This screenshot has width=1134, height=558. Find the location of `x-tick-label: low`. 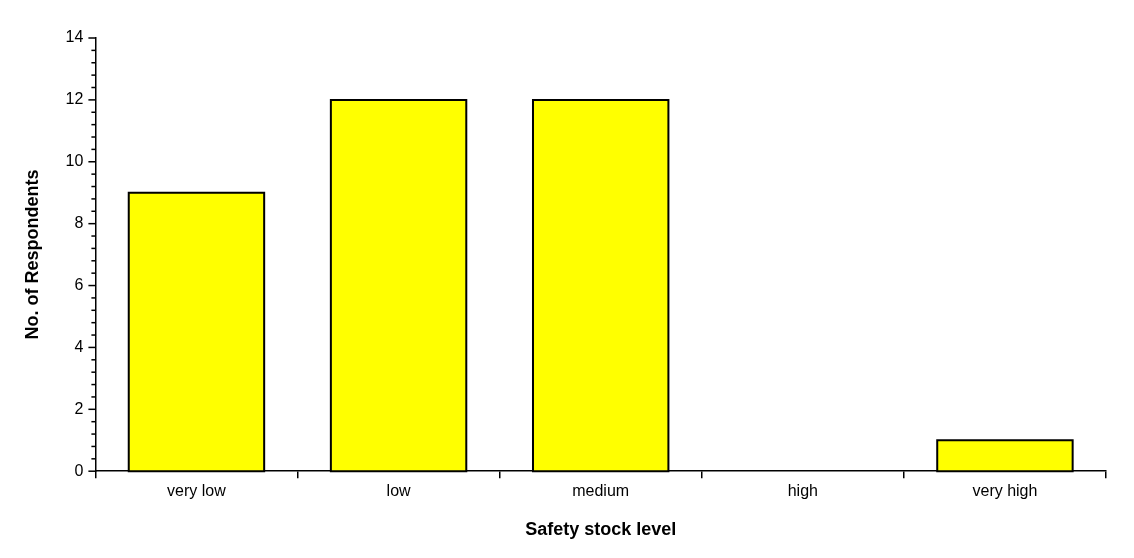

x-tick-label: low is located at coordinates (399, 491).